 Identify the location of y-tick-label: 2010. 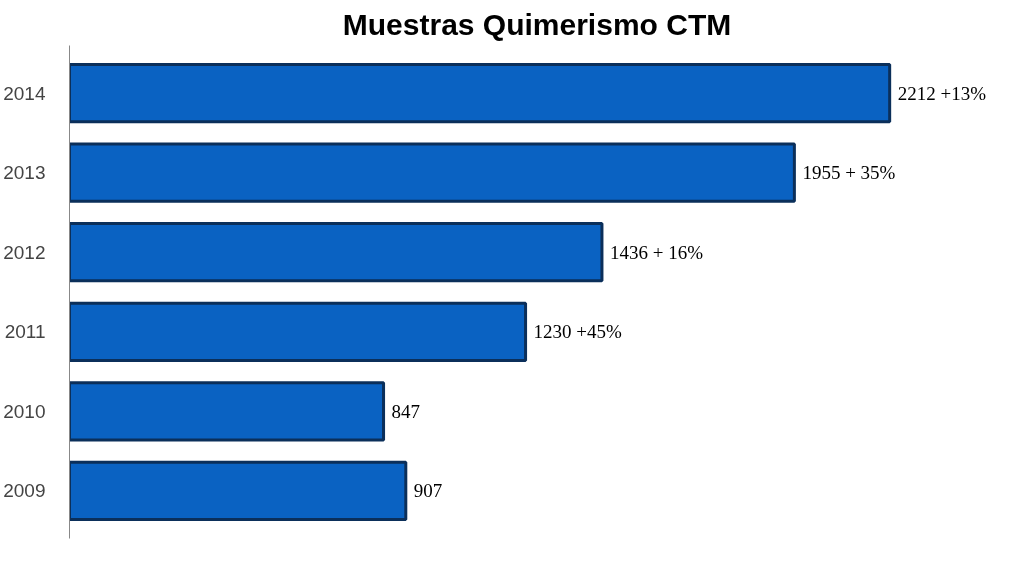
(24, 411).